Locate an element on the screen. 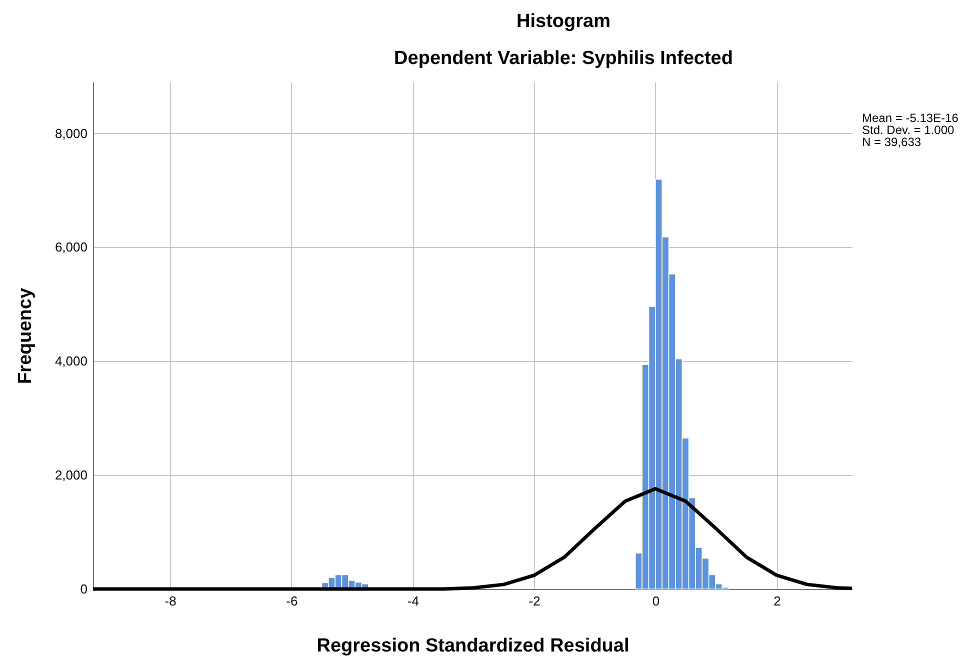  y-tick-label: 0 is located at coordinates (84, 589).